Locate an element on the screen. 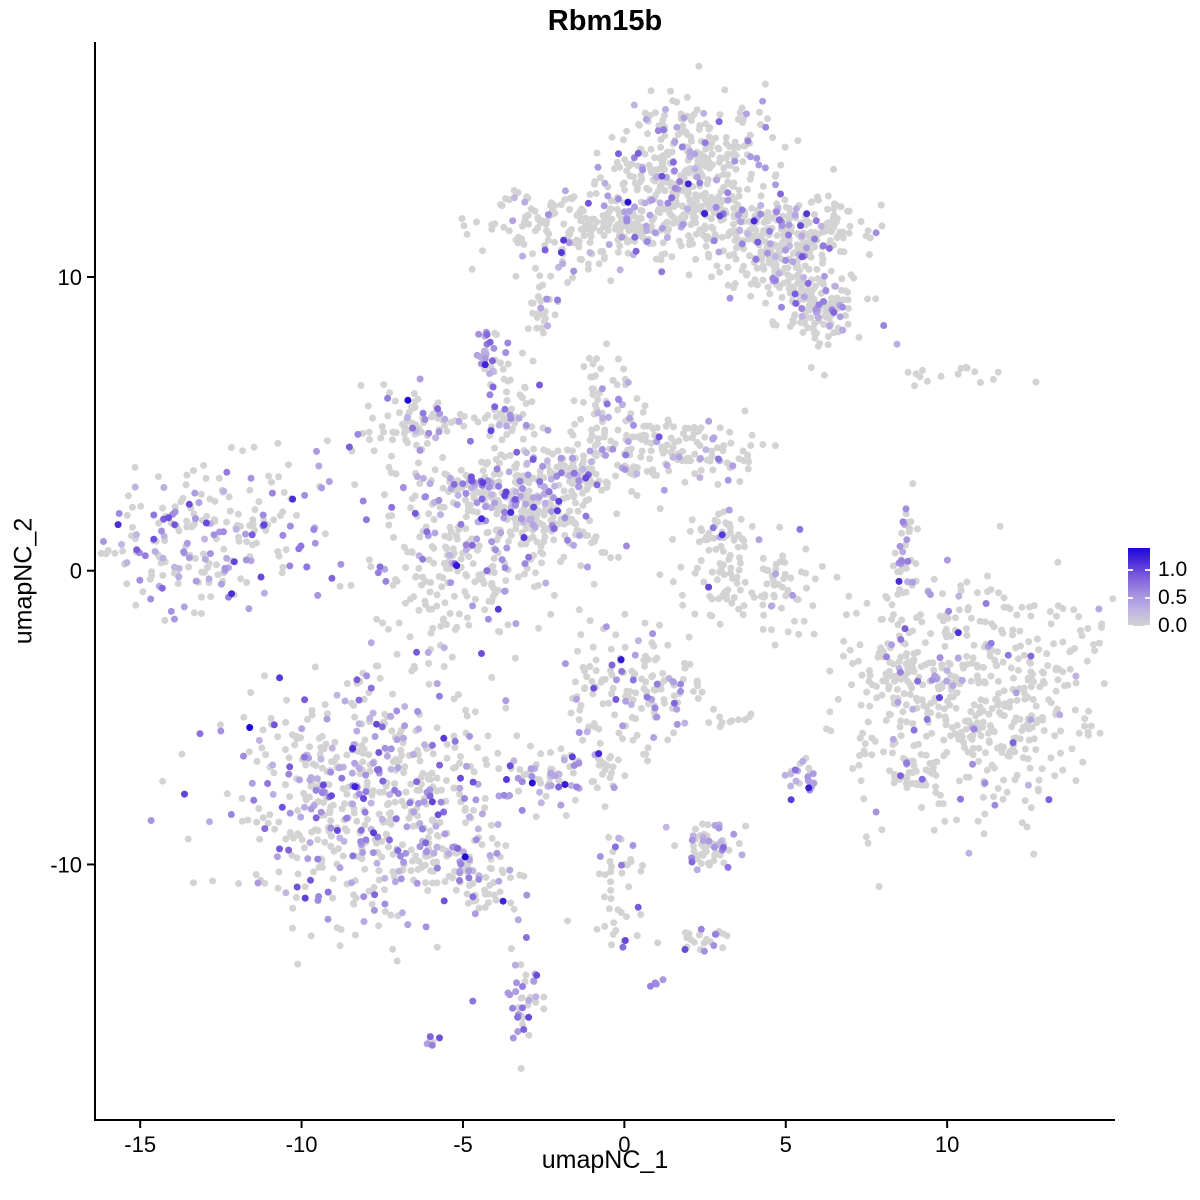  y-tick-label: 0 is located at coordinates (76, 571).